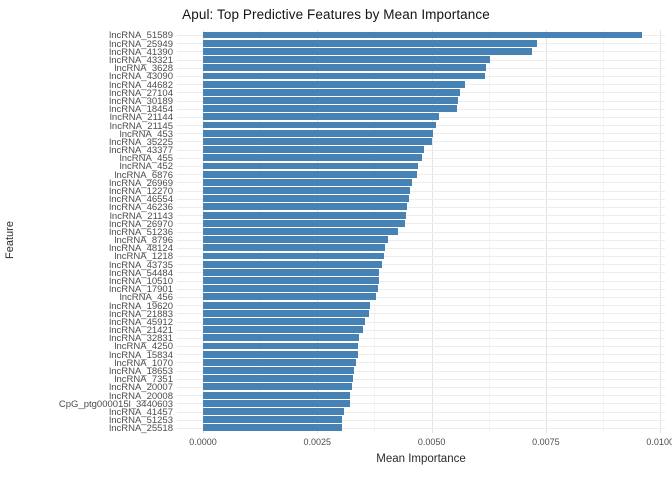  I want to click on y-tick-label: lncRNA_18653, so click(141, 372).